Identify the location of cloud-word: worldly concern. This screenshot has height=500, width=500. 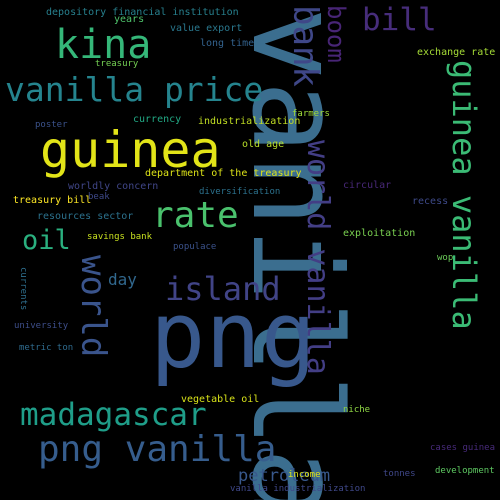
(113, 187).